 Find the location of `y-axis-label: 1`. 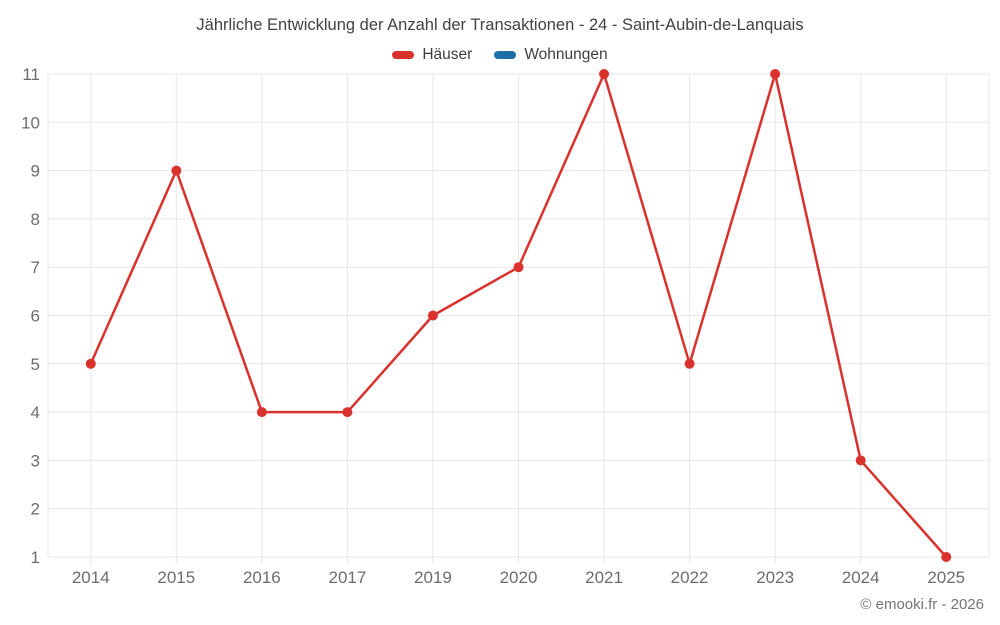

y-axis-label: 1 is located at coordinates (35, 557).